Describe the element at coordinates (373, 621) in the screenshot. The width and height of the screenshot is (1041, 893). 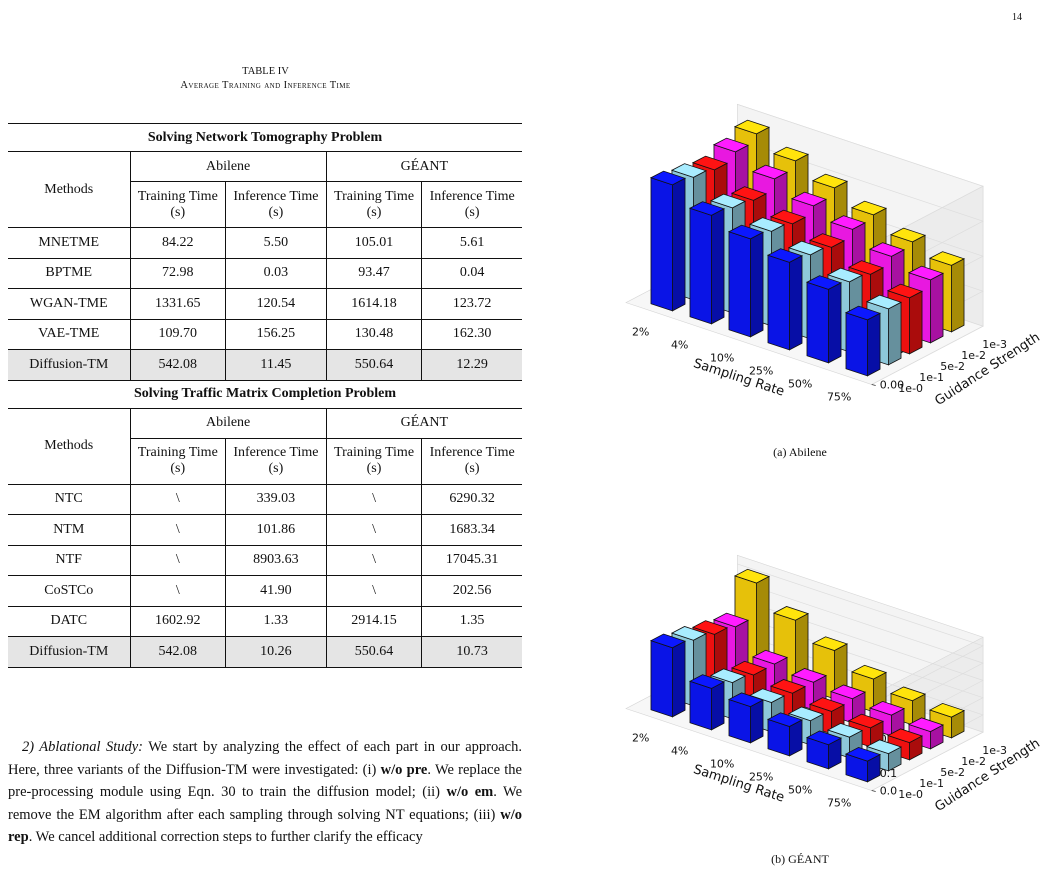
I see `value-cell: 2914.15` at that location.